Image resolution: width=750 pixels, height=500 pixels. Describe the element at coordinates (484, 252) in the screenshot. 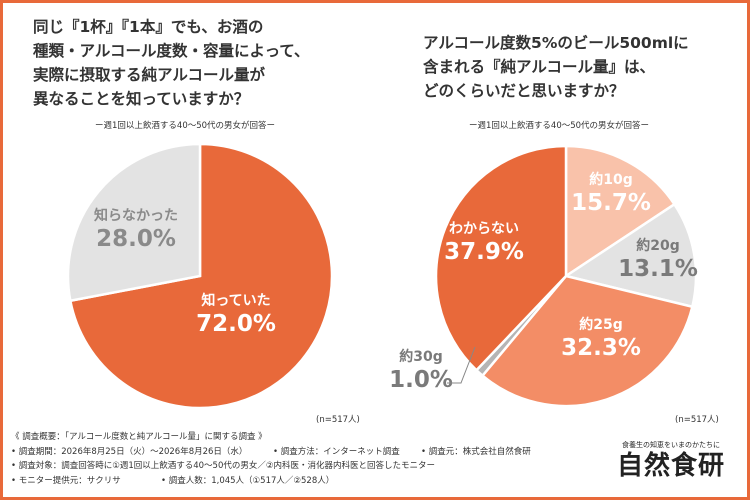

I see `pie2-label-unknown-value: 37.9%` at that location.